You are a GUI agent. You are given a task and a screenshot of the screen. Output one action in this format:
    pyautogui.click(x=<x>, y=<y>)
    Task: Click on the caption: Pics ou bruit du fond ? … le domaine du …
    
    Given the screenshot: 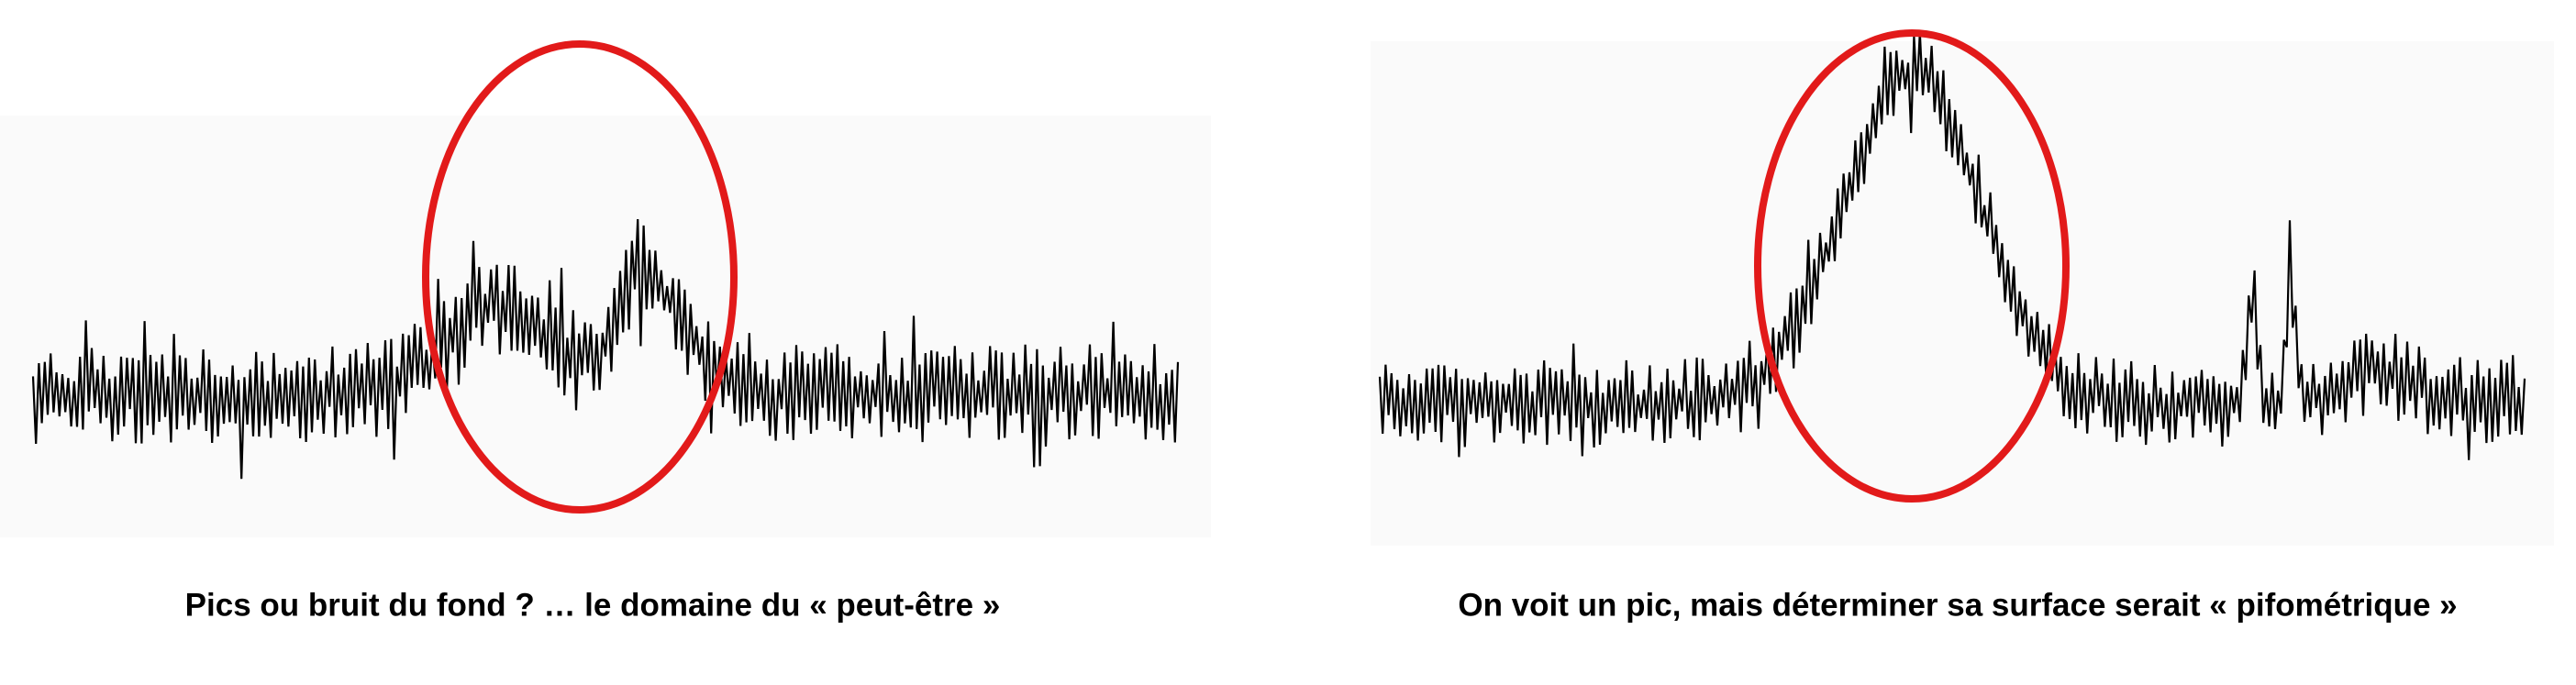 What is the action you would take?
    pyautogui.click(x=593, y=605)
    